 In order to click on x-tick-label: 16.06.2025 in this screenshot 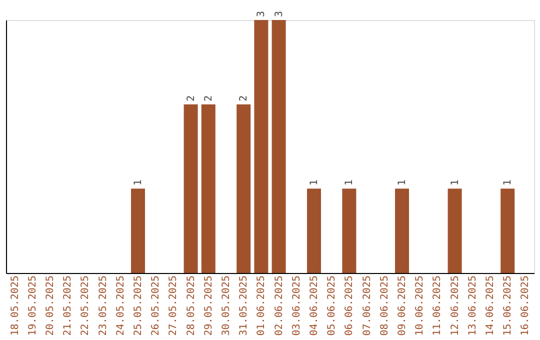, I will do `click(526, 306)`.